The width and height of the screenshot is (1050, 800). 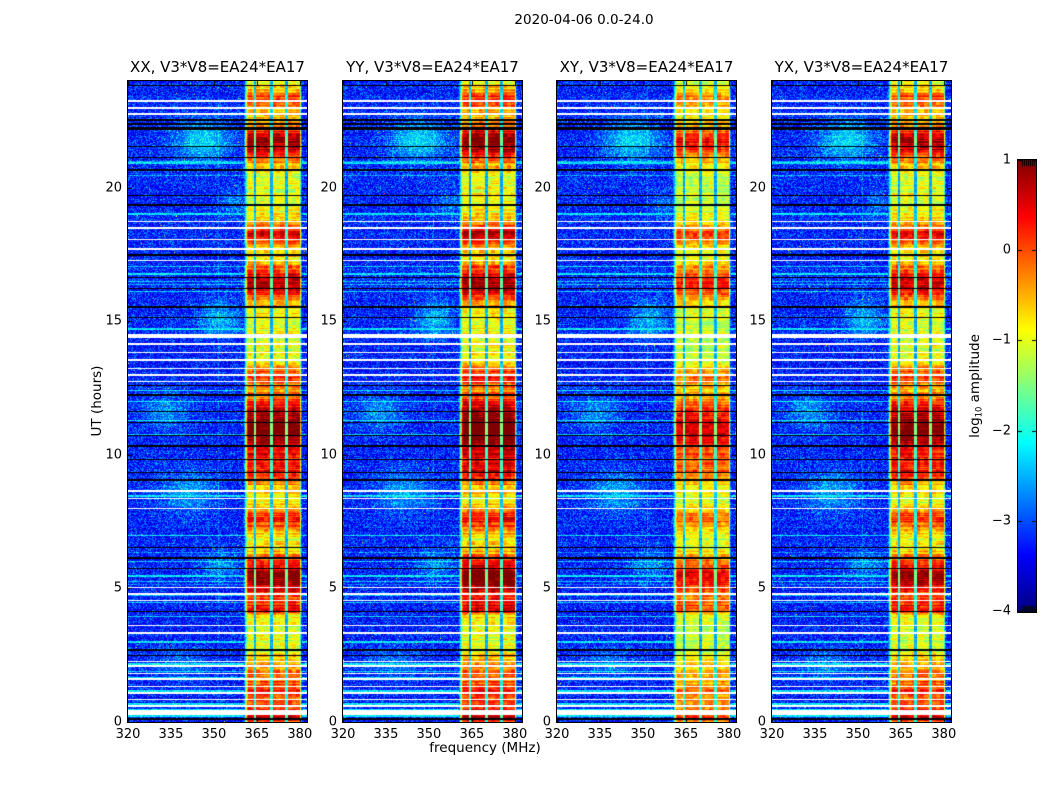 What do you see at coordinates (1001, 340) in the screenshot?
I see `colorbar-tick-label: −1` at bounding box center [1001, 340].